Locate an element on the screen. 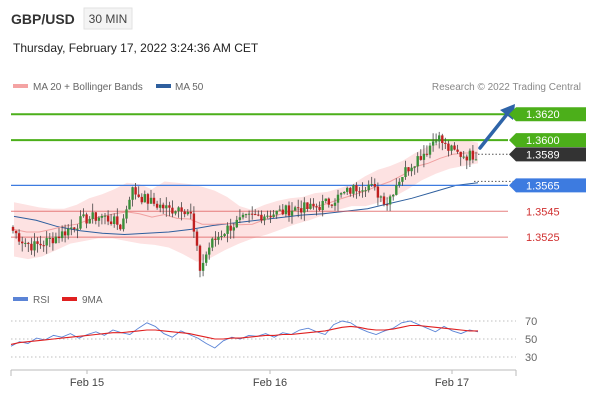 The image size is (590, 400). current-price-label: 1.3589 is located at coordinates (547, 154).